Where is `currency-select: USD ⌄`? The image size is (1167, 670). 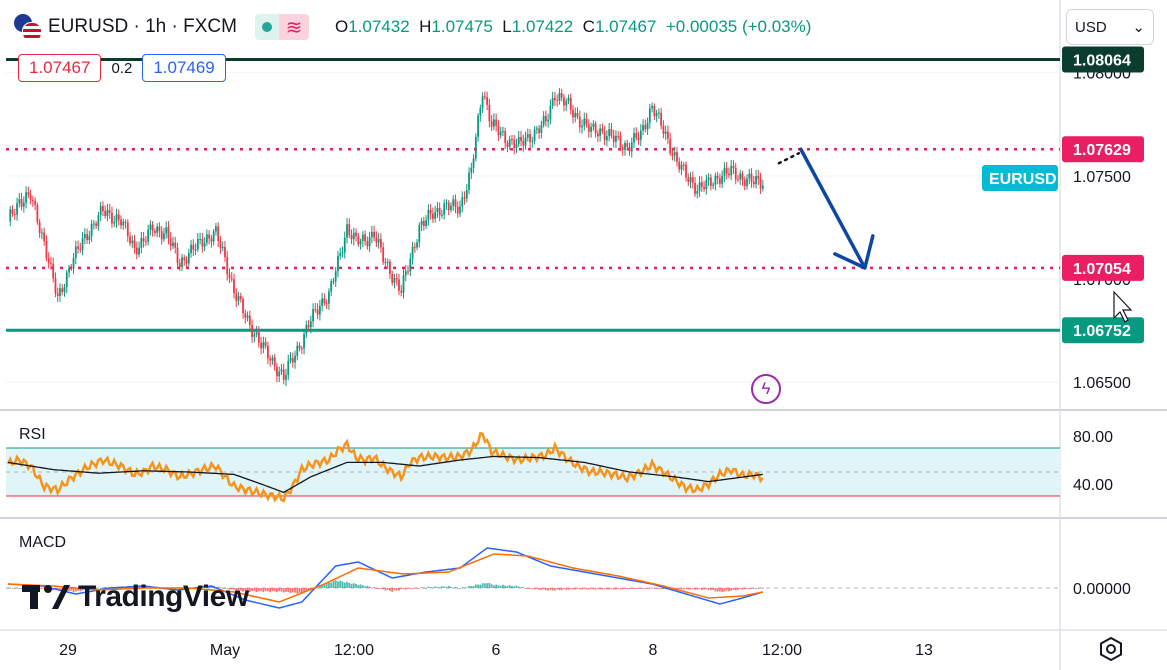 currency-select: USD ⌄ is located at coordinates (1110, 27).